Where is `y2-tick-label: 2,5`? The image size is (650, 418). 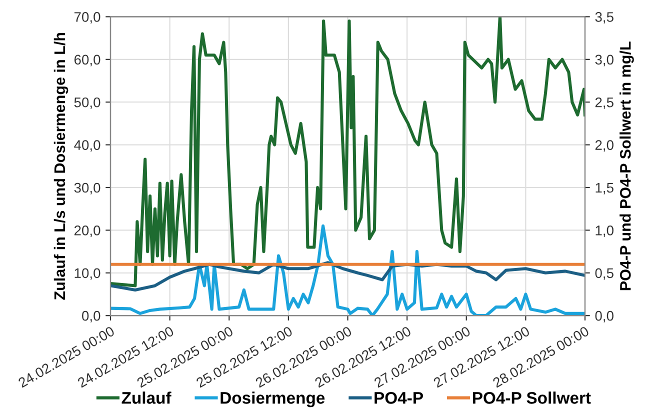
y2-tick-label: 2,5 is located at coordinates (604, 103).